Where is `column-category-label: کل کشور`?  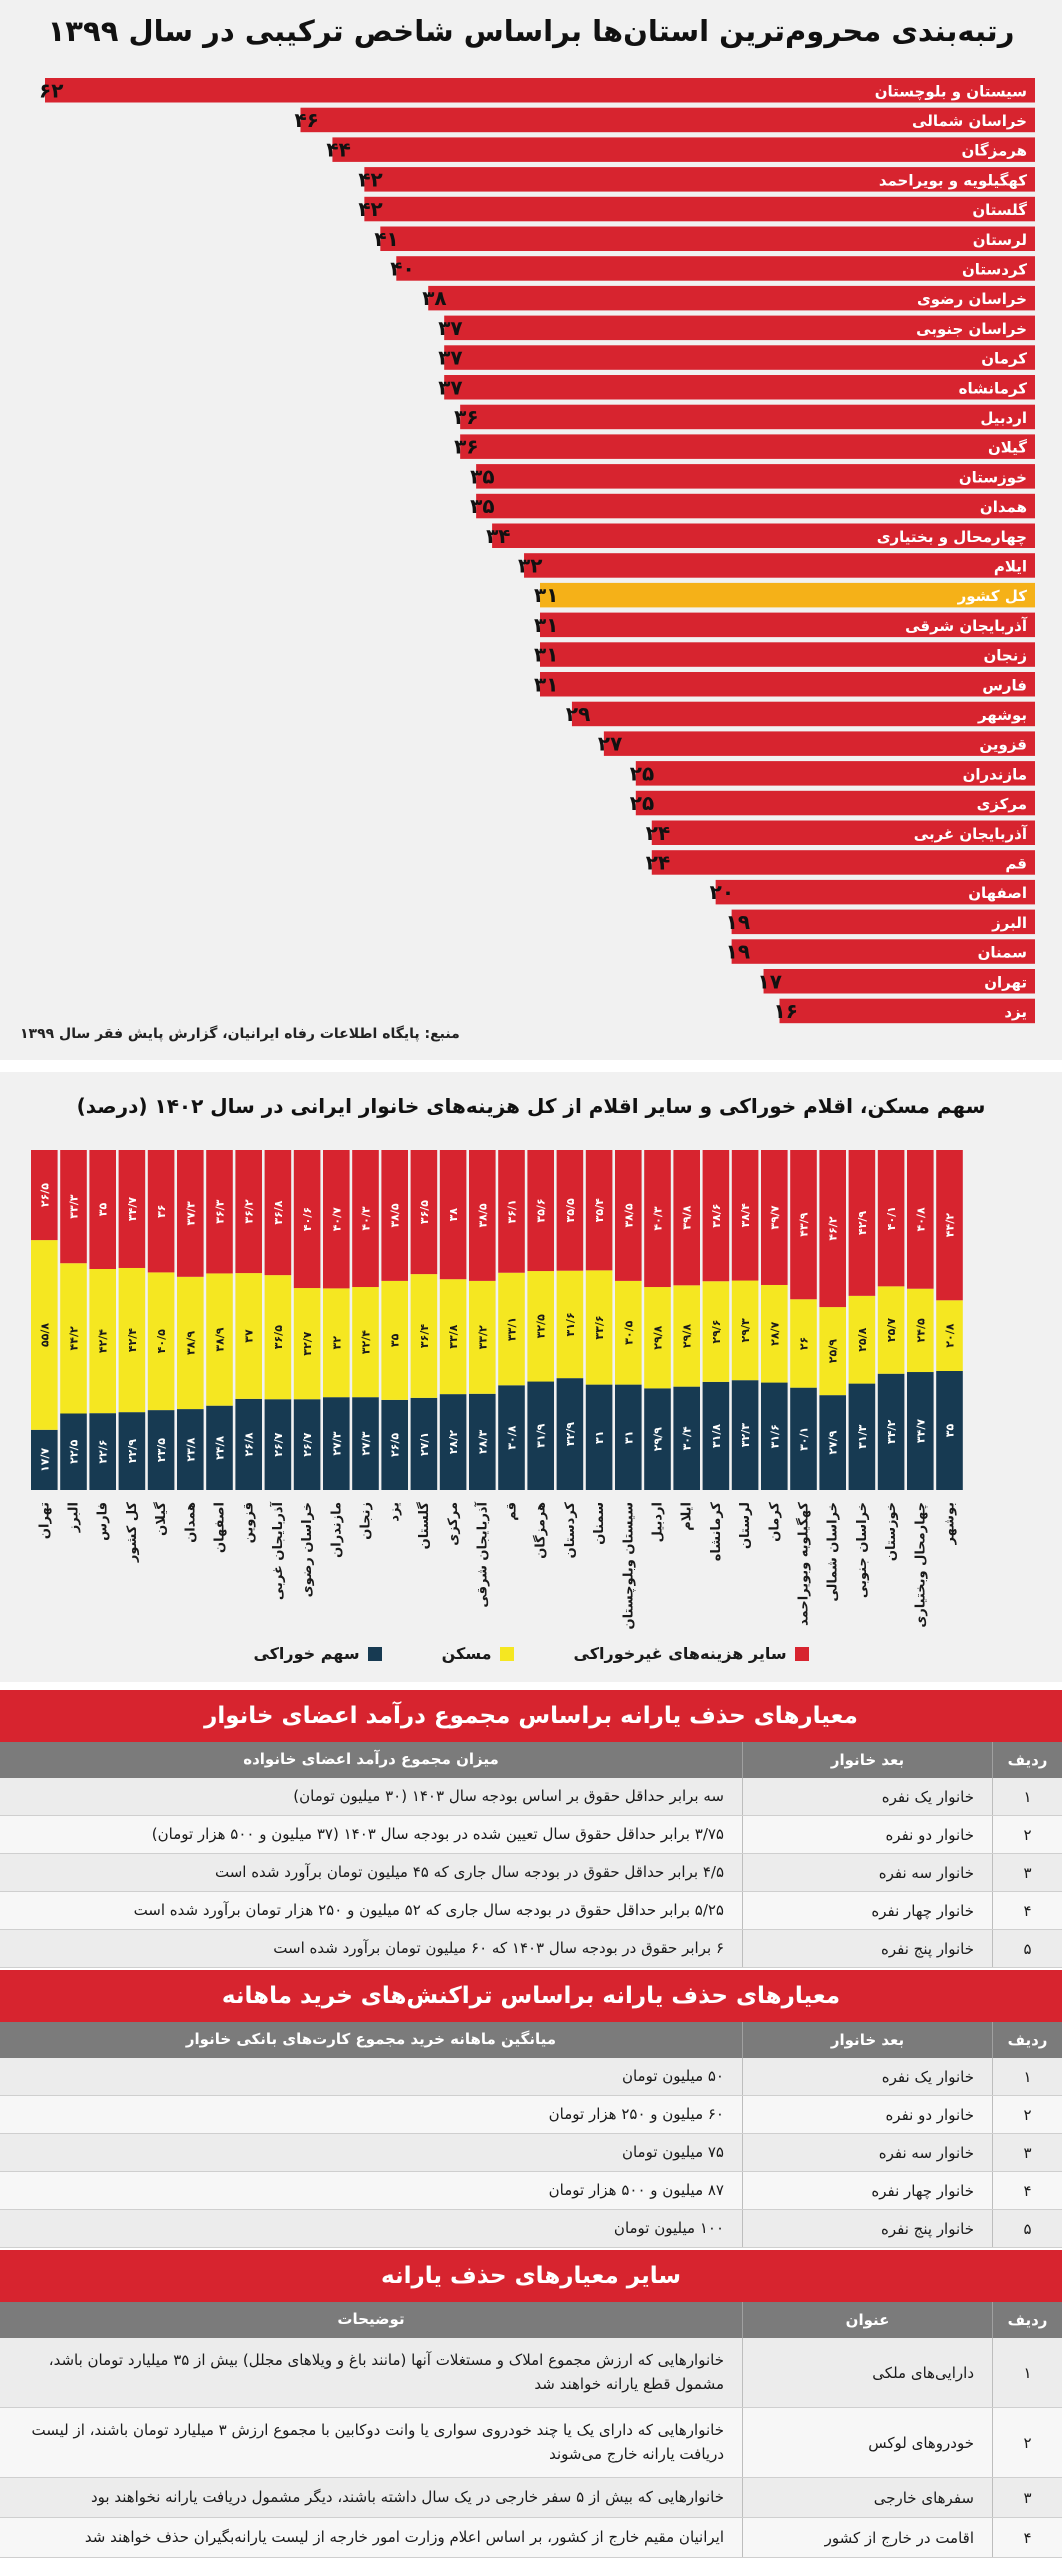
column-category-label: کل کشور is located at coordinates (132, 1533).